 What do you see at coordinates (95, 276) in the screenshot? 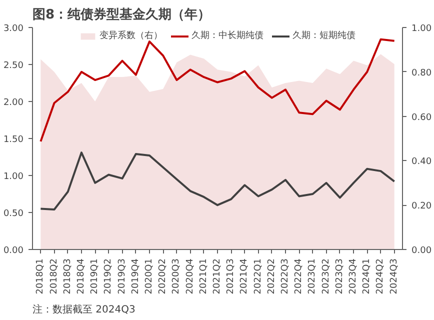
I see `x-tick-label: 2019Q1` at bounding box center [95, 276].